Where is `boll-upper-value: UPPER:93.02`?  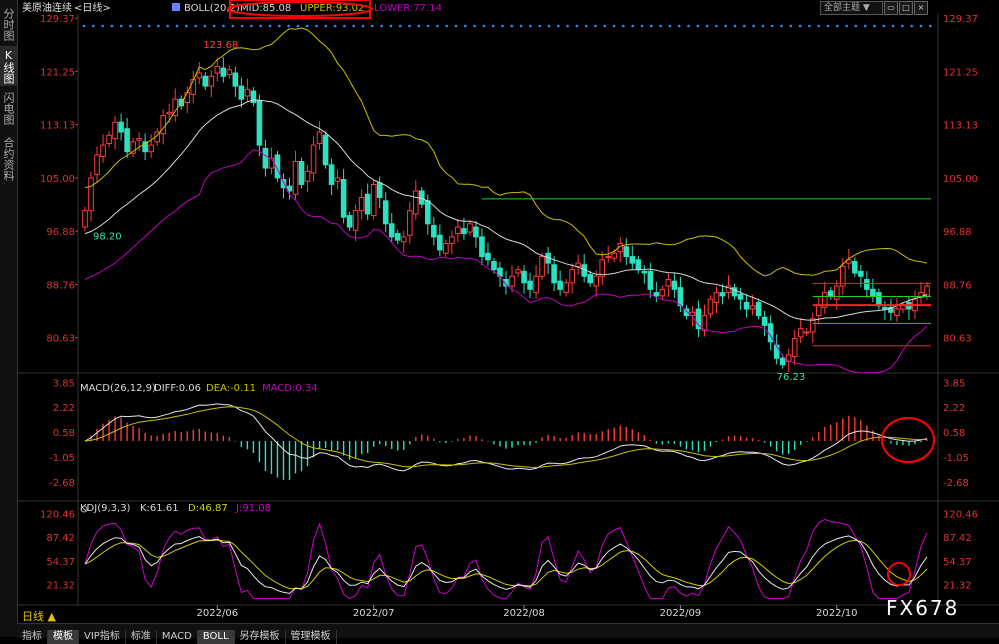
boll-upper-value: UPPER:93.02 is located at coordinates (332, 8).